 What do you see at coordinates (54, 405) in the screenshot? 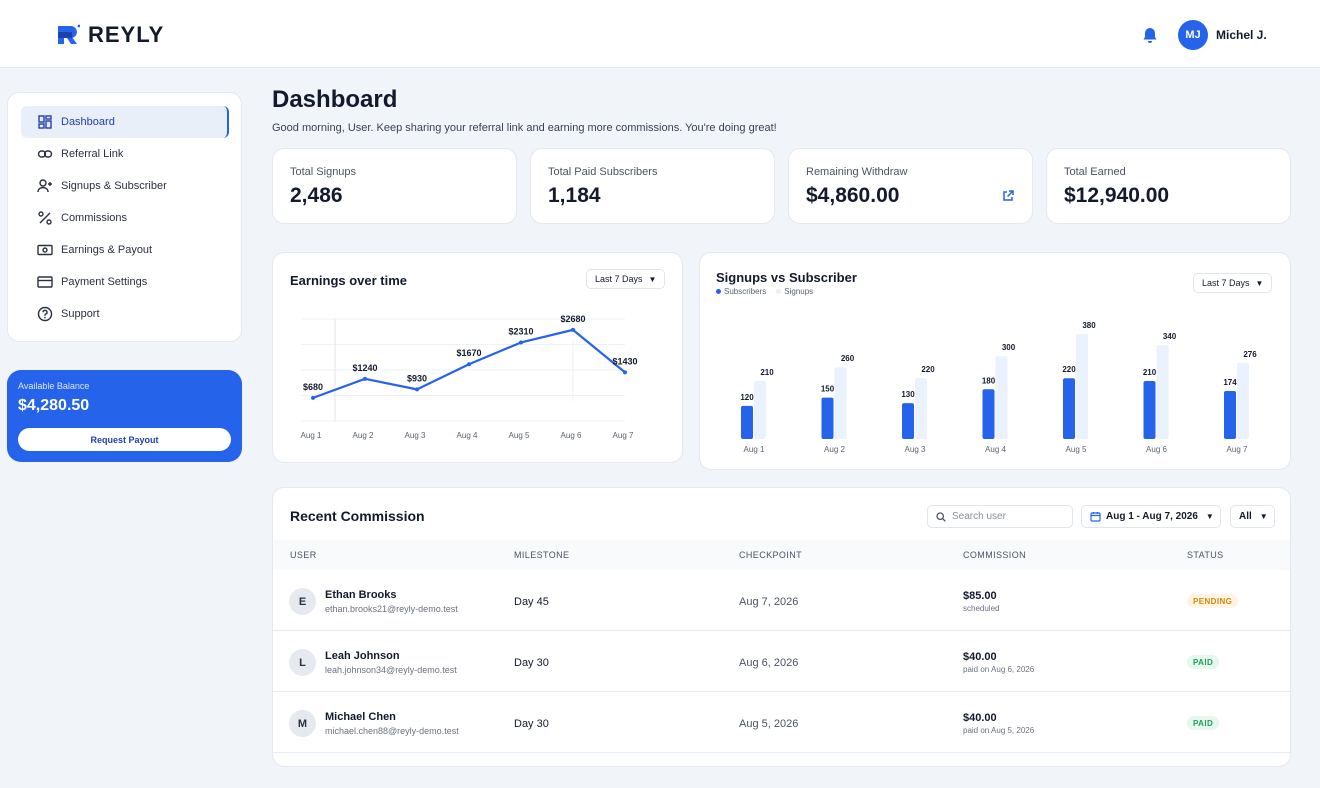
I see `balance-value: $4,280.50` at bounding box center [54, 405].